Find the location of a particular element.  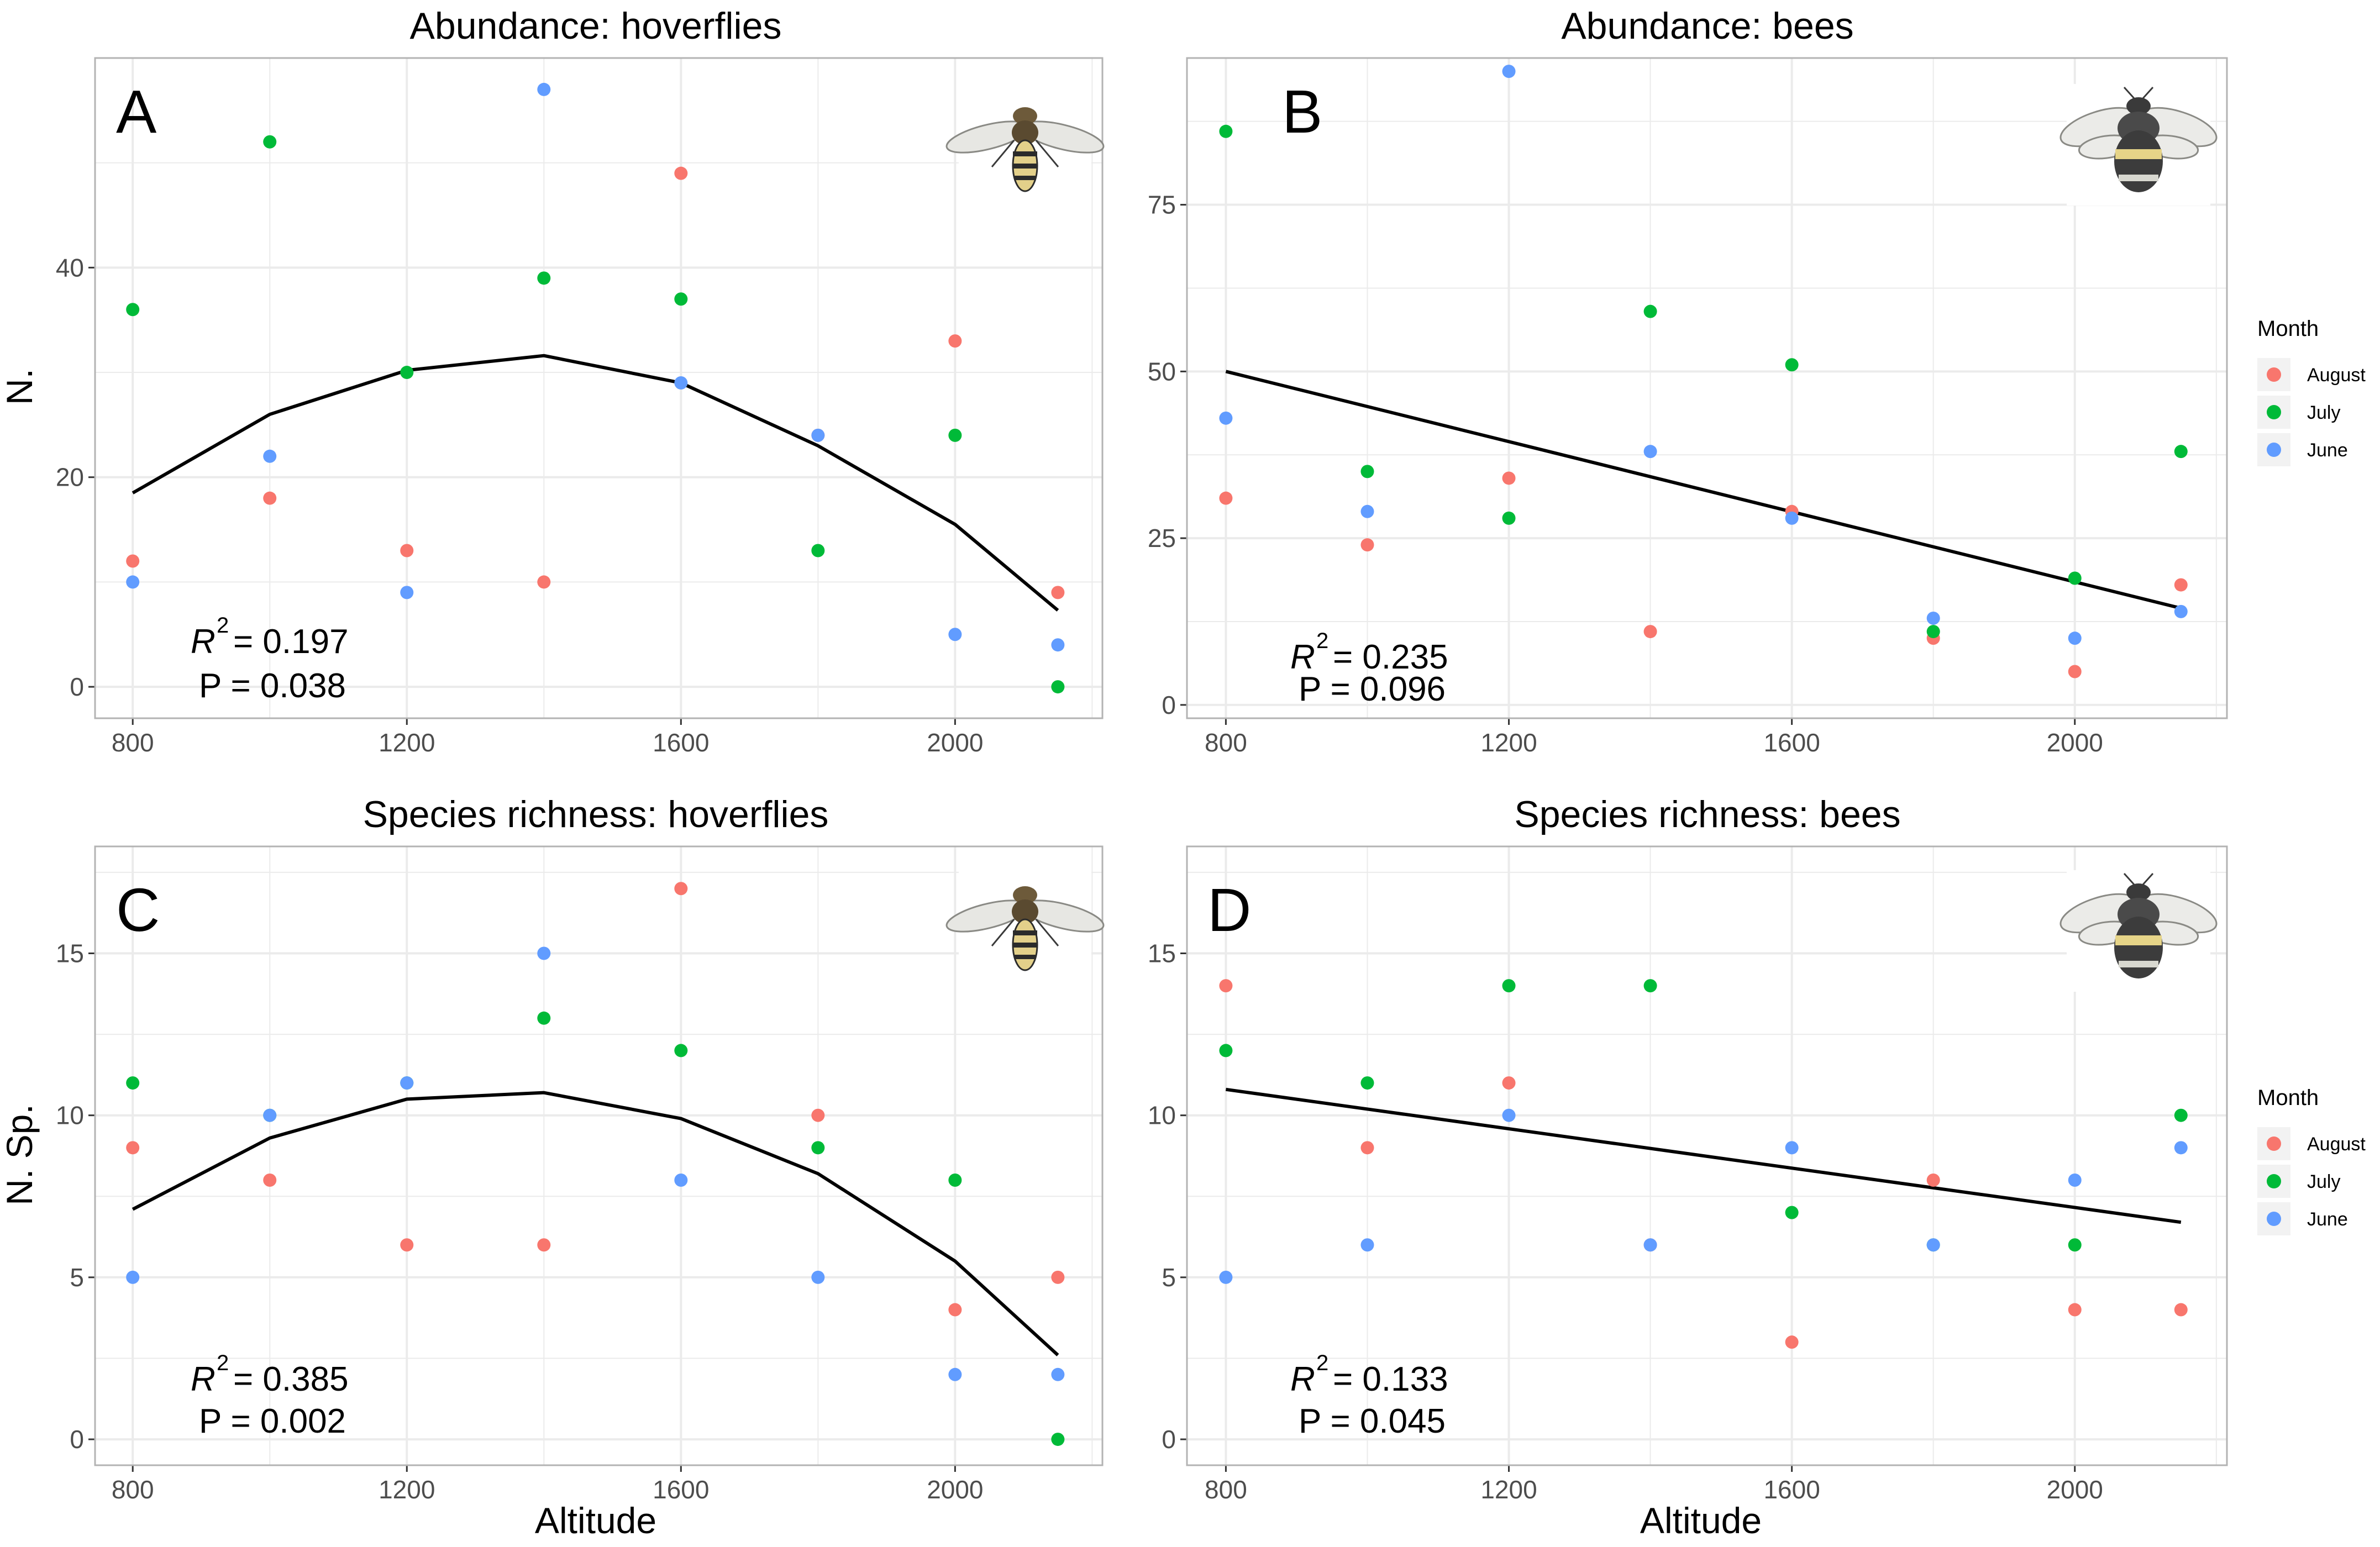

panel-b-r2-superscript: 2 is located at coordinates (1322, 641).